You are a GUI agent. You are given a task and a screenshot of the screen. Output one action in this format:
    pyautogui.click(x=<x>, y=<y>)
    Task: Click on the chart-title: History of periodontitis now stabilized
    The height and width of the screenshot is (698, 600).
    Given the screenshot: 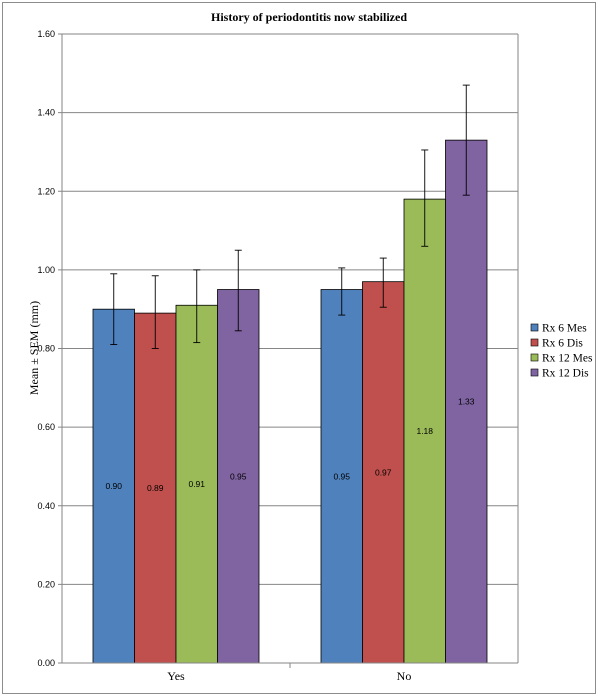 What is the action you would take?
    pyautogui.click(x=309, y=17)
    